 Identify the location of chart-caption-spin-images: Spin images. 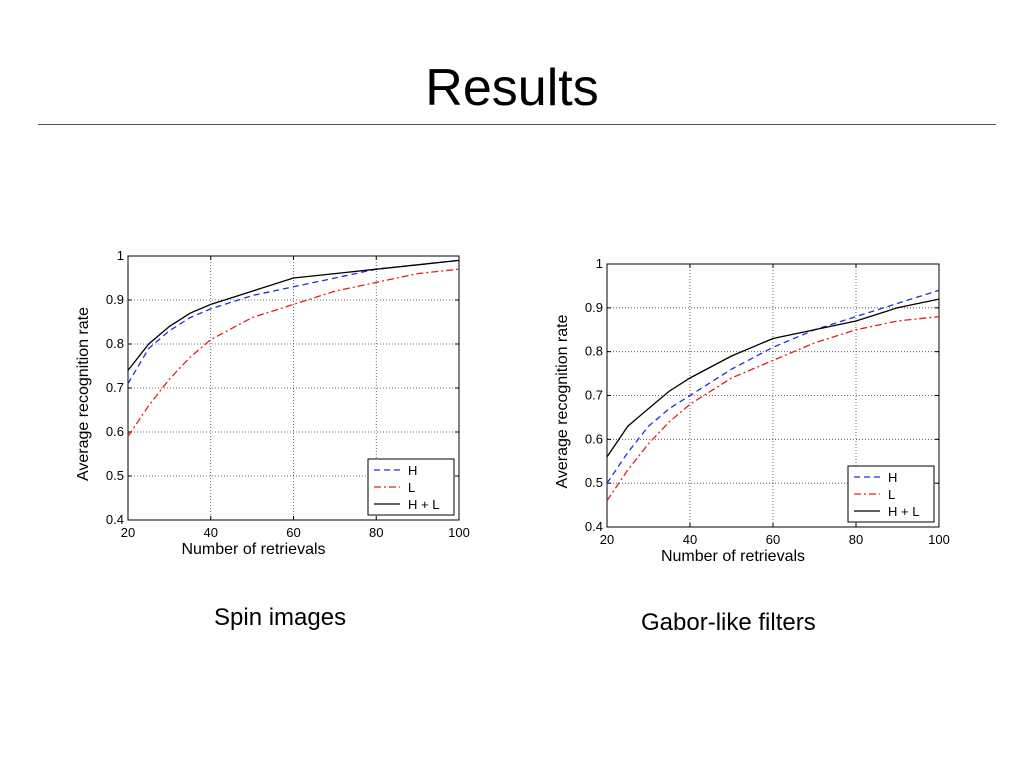
(280, 617).